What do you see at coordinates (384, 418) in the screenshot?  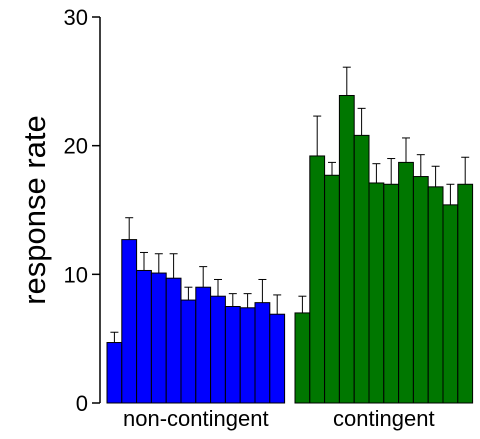 I see `group-label: contingent` at bounding box center [384, 418].